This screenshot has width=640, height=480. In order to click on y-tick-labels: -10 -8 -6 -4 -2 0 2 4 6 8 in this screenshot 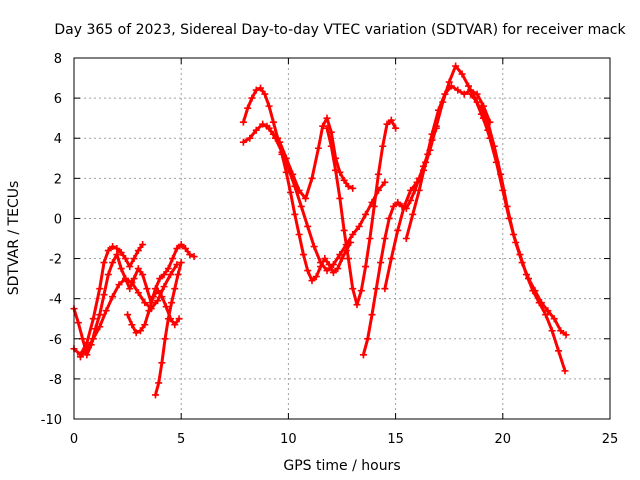, I will do `click(51, 240)`.